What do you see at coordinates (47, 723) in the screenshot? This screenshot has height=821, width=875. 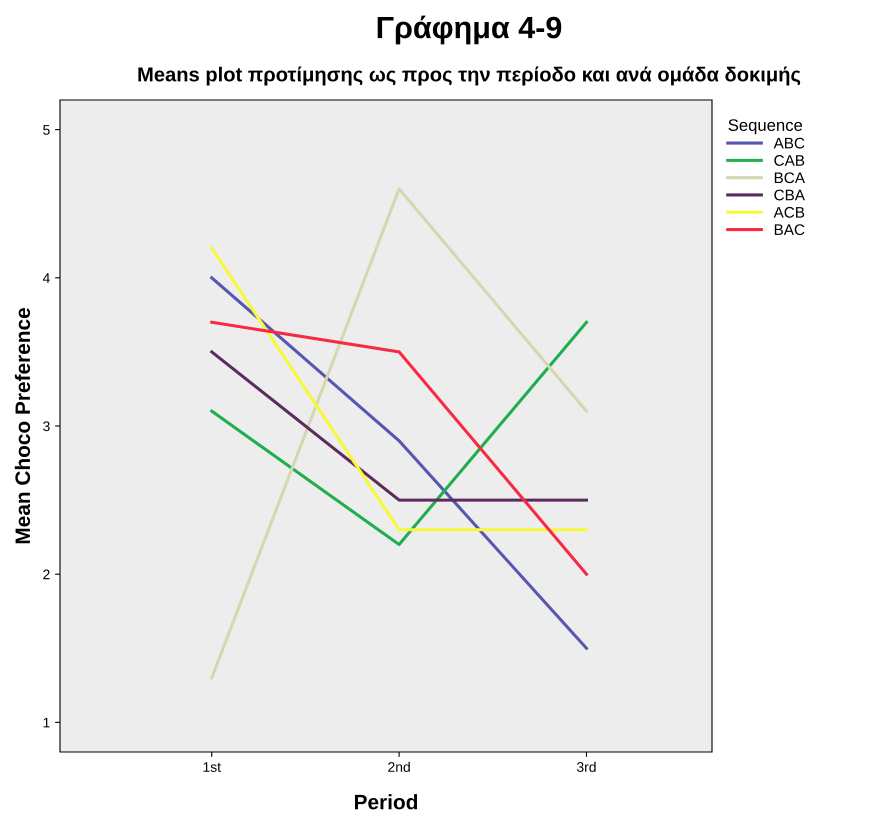 I see `y-tick-label: 1` at bounding box center [47, 723].